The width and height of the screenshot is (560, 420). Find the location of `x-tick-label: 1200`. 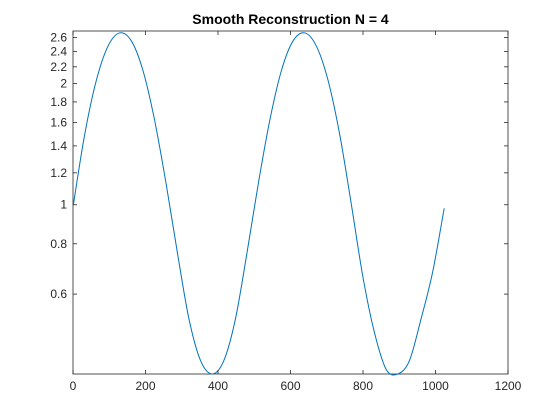

x-tick-label: 1200 is located at coordinates (508, 386).